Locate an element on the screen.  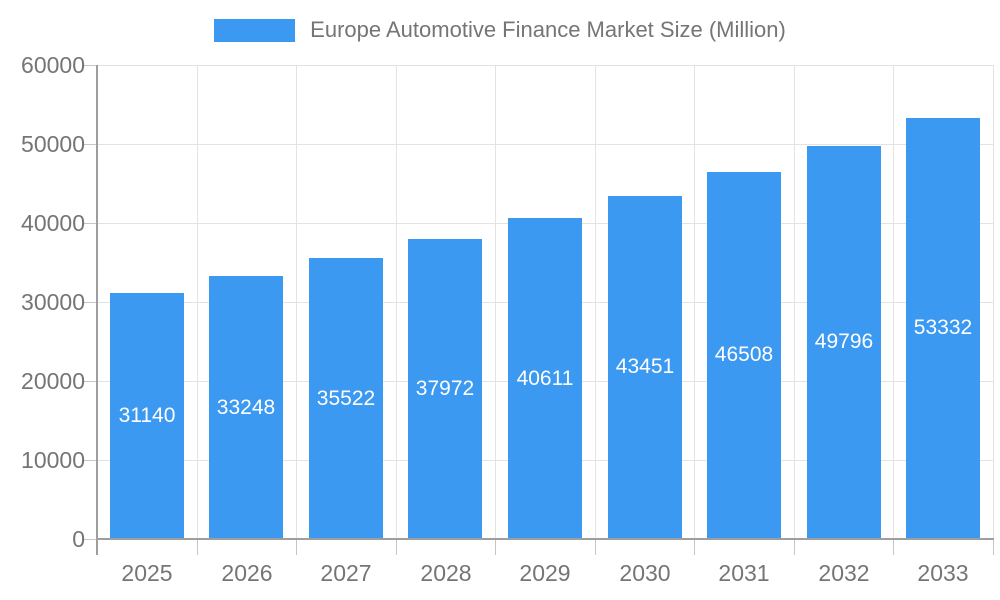
bar-value-label: 35522 is located at coordinates (346, 398).